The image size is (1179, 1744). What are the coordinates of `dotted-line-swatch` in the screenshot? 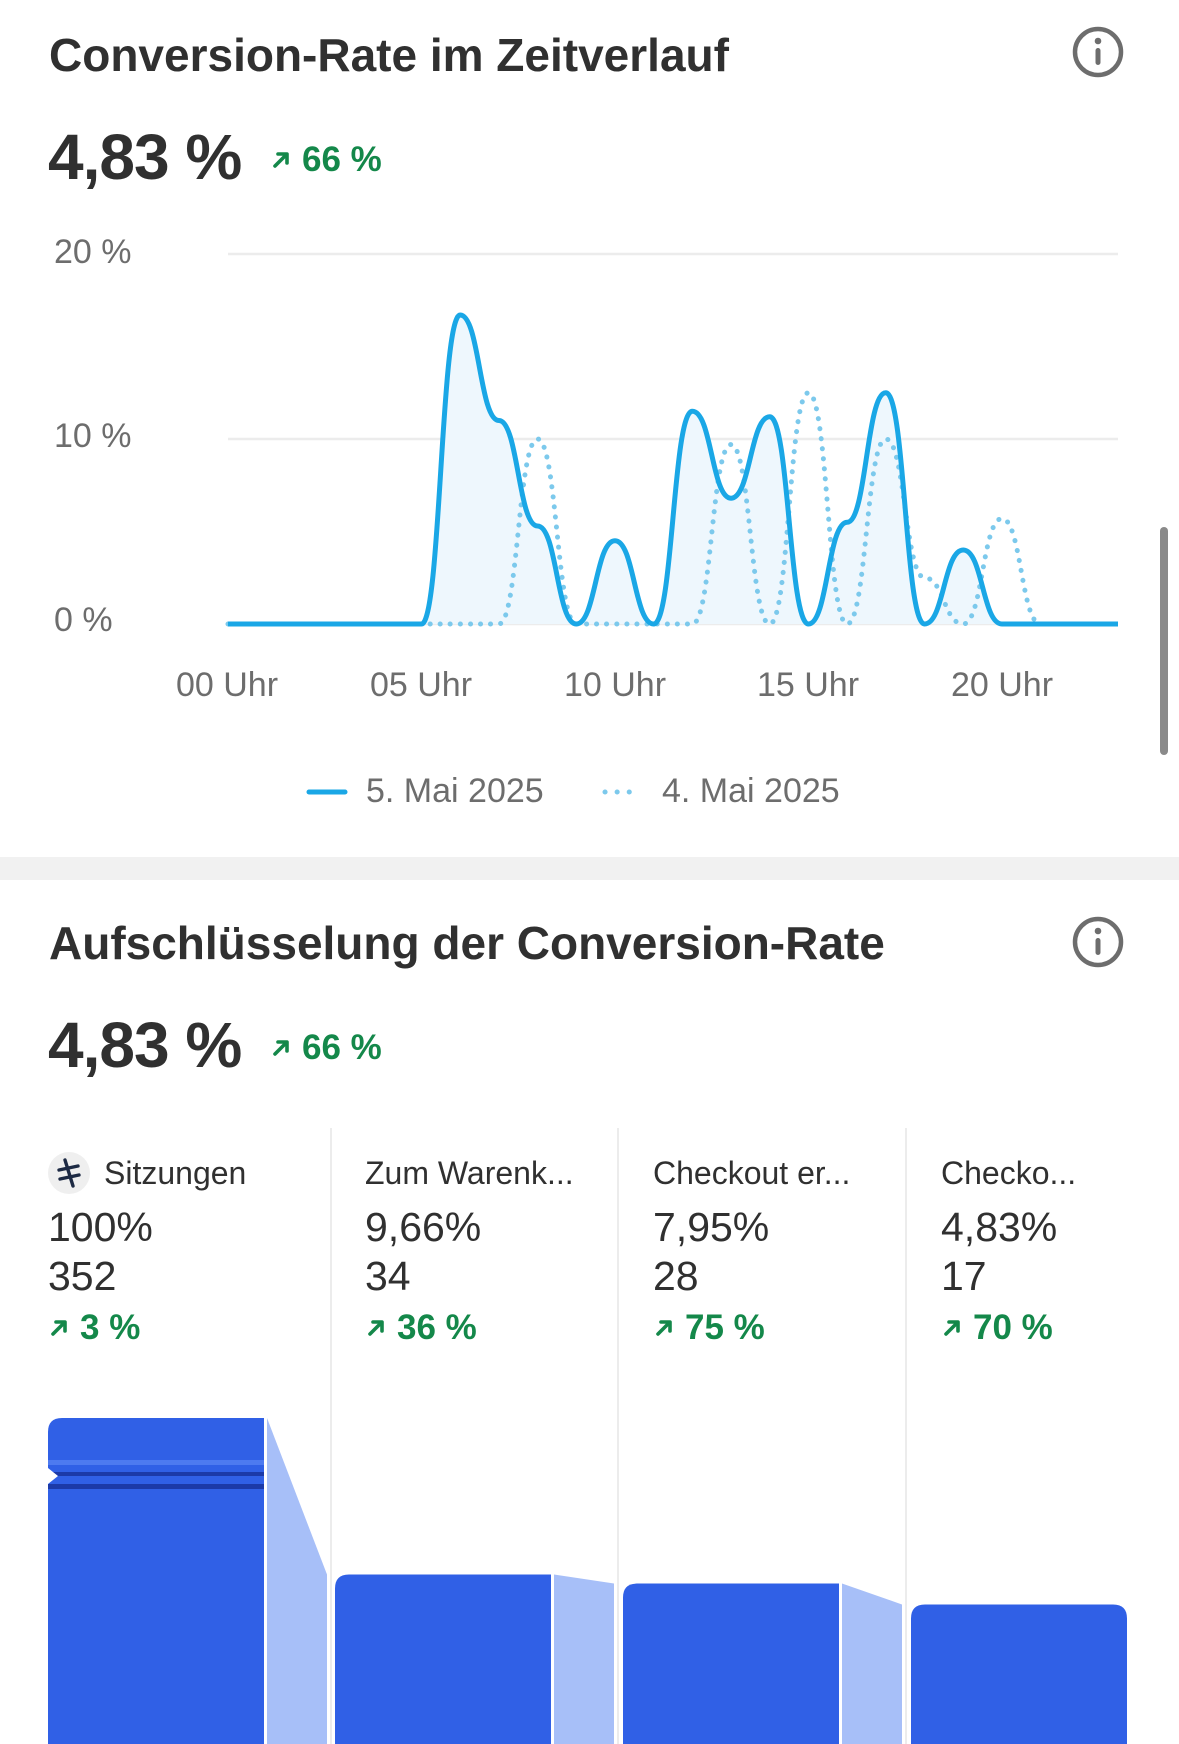 It's located at (623, 791).